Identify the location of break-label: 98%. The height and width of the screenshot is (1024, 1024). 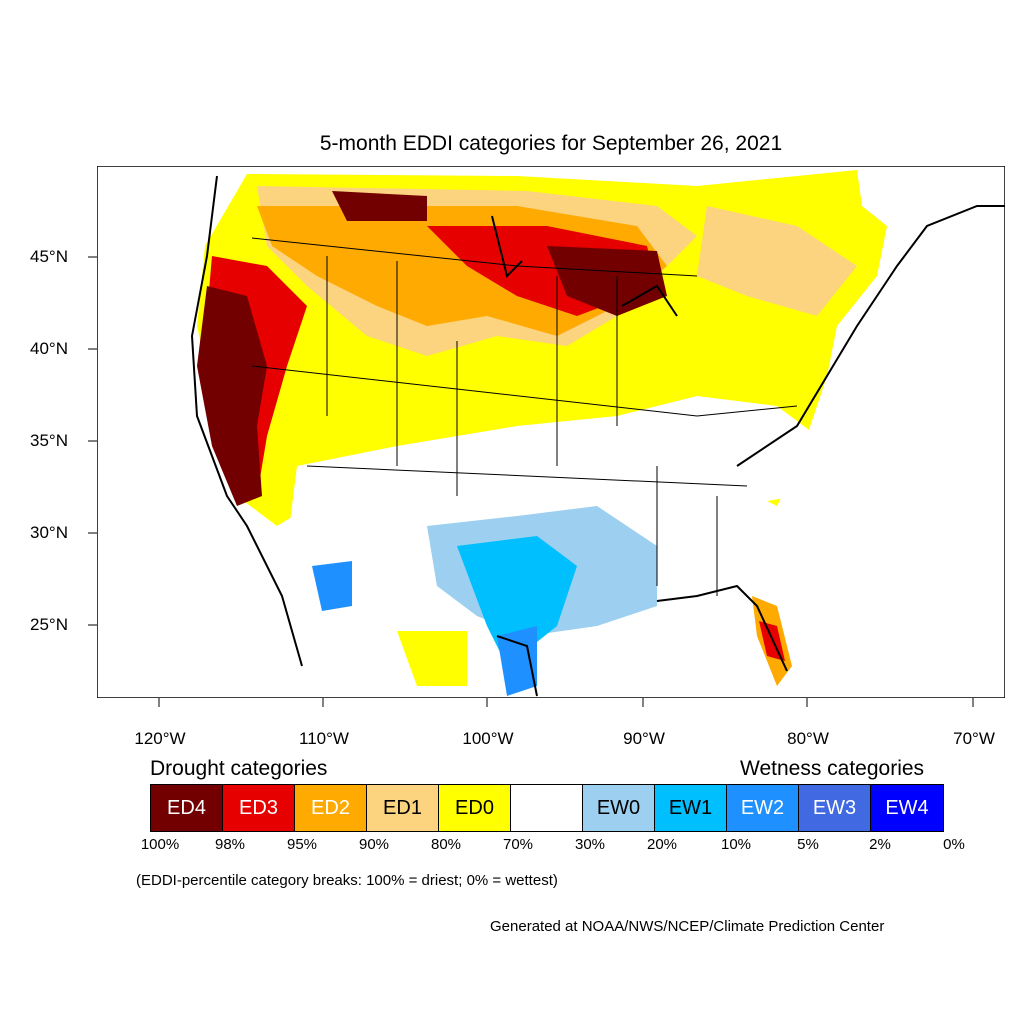
(230, 844).